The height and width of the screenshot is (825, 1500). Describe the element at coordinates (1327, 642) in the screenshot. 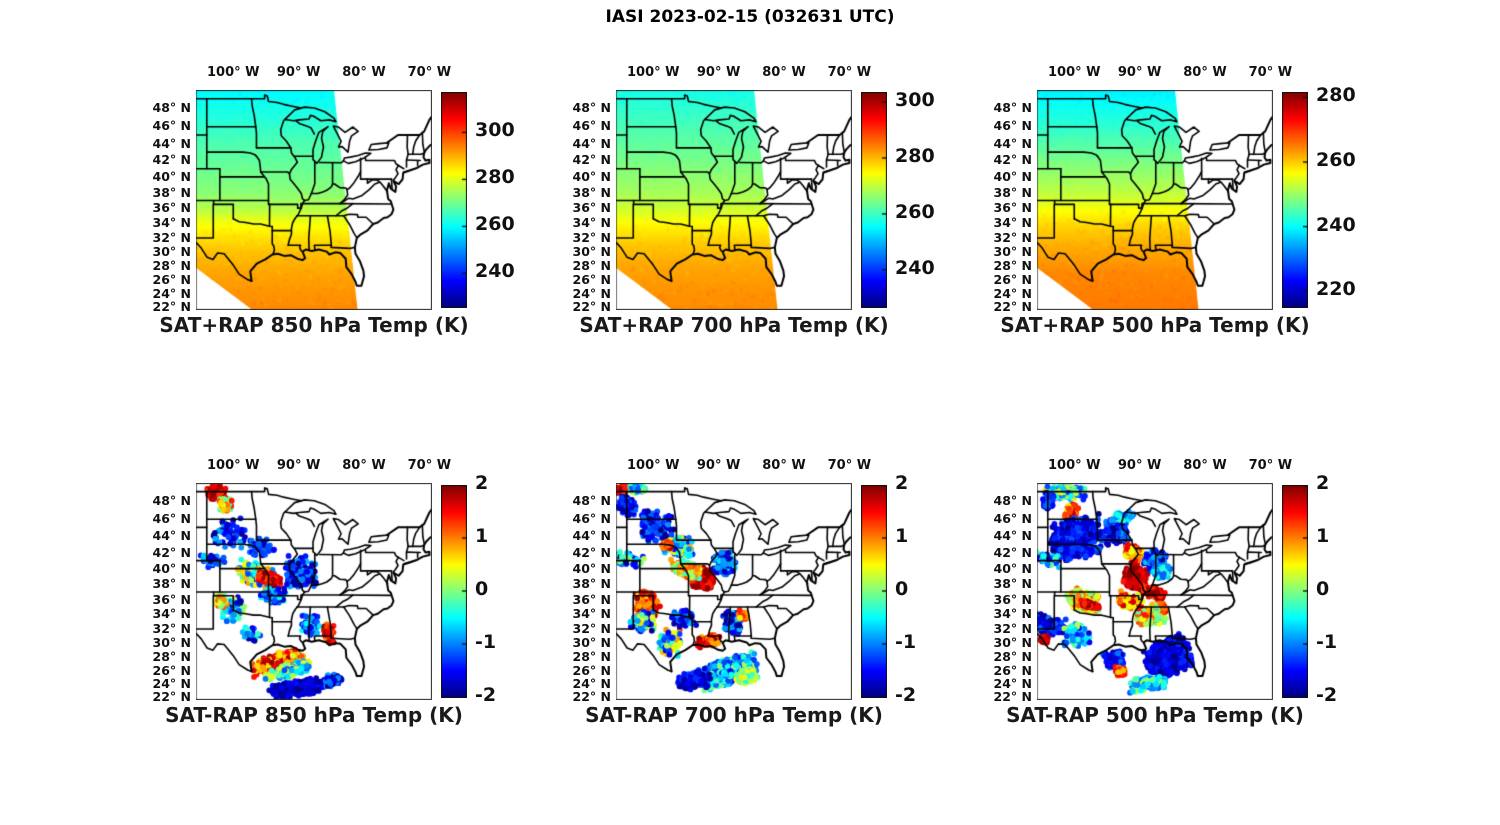

I see `colorbar-tick-label: -1` at that location.